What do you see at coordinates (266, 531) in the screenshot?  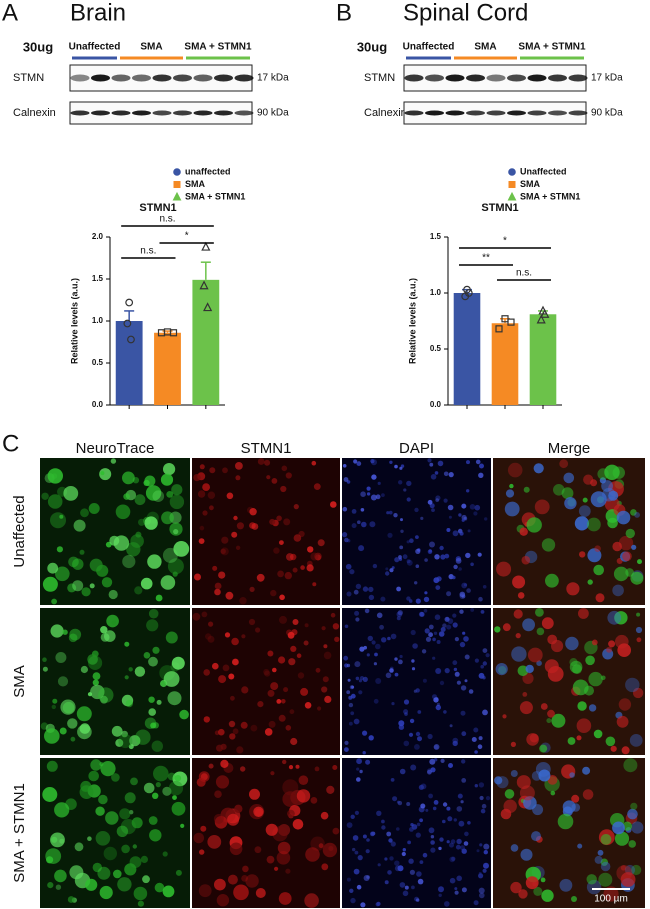 I see `micrograph` at bounding box center [266, 531].